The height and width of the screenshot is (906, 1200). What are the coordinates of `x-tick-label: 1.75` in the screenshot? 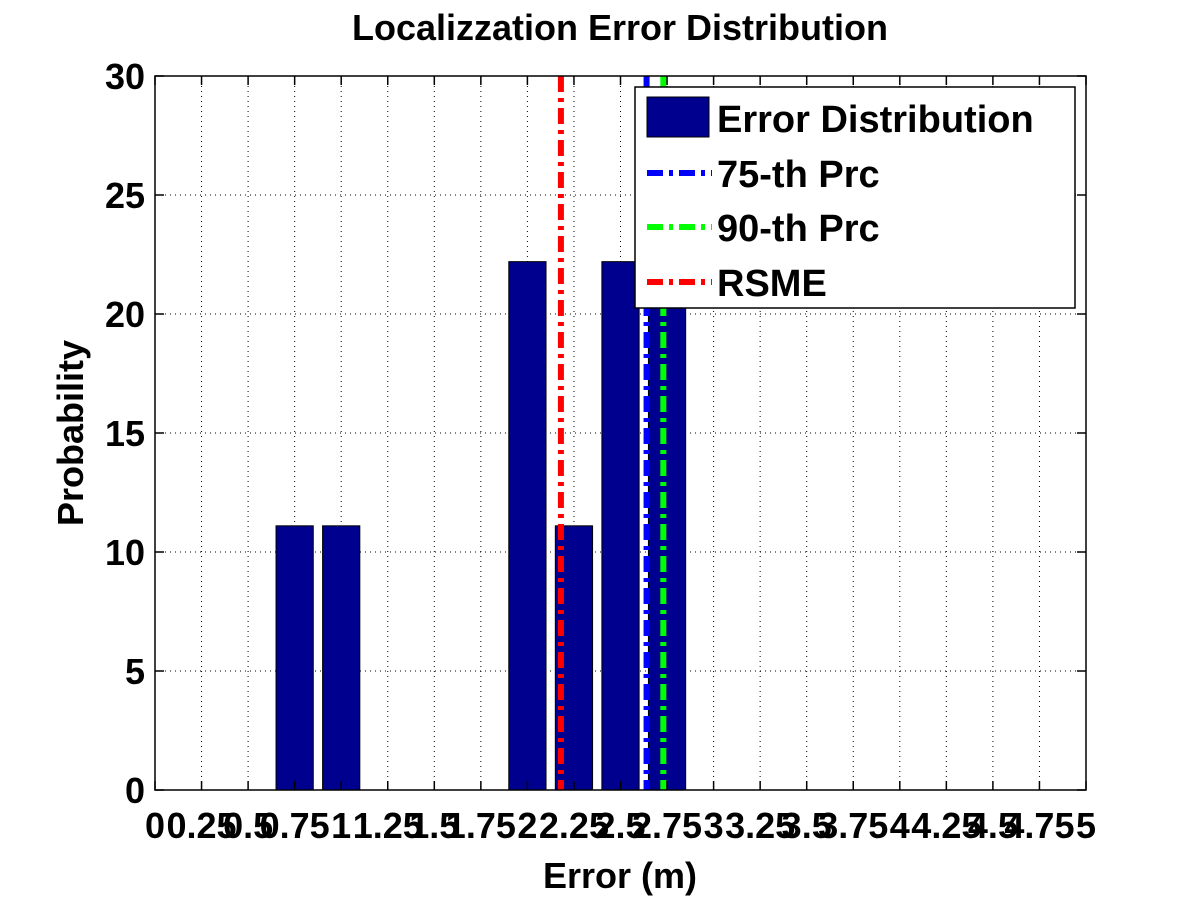 It's located at (481, 825).